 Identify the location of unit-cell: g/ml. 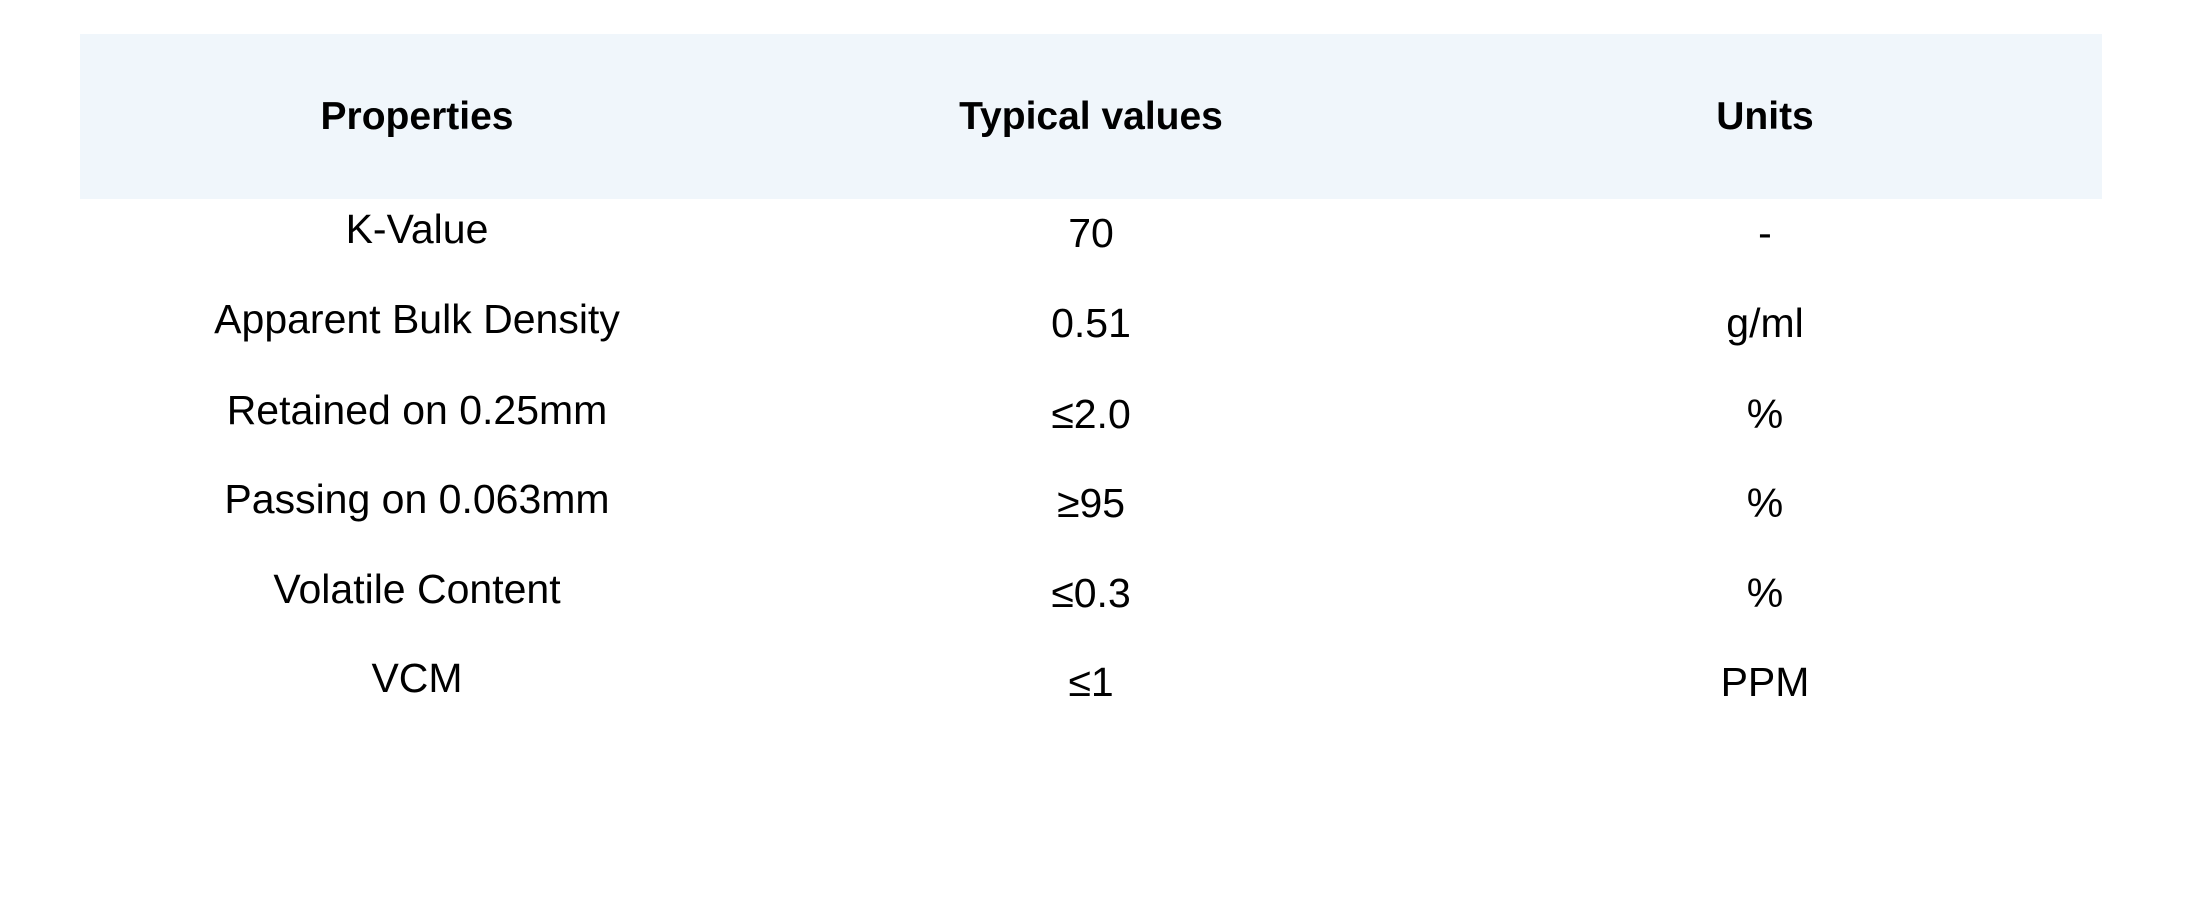
(1765, 322).